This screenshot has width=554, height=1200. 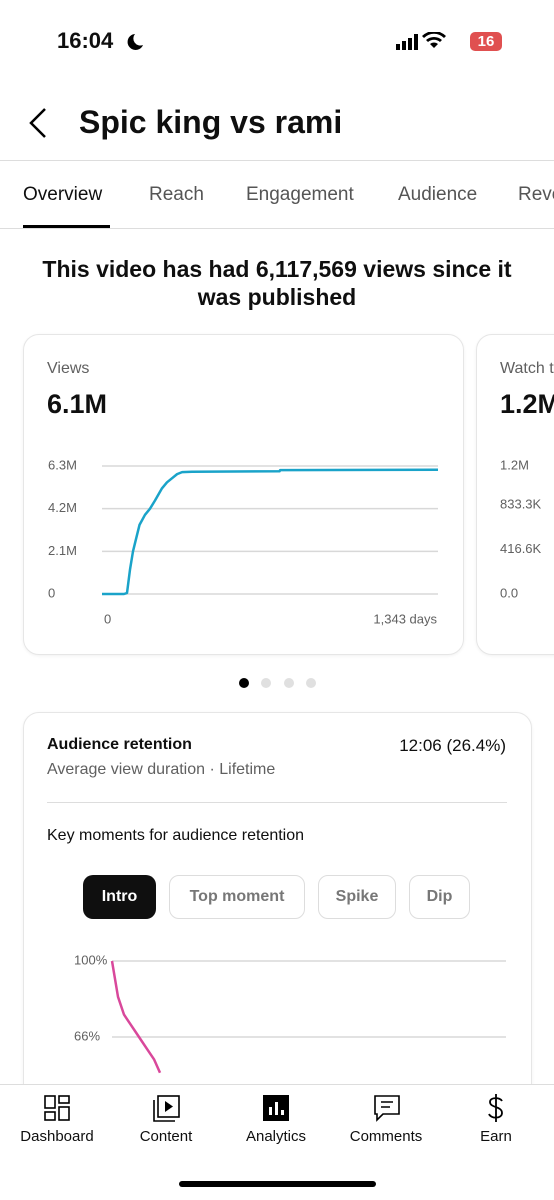 What do you see at coordinates (51, 592) in the screenshot?
I see `y-tick-label: 0` at bounding box center [51, 592].